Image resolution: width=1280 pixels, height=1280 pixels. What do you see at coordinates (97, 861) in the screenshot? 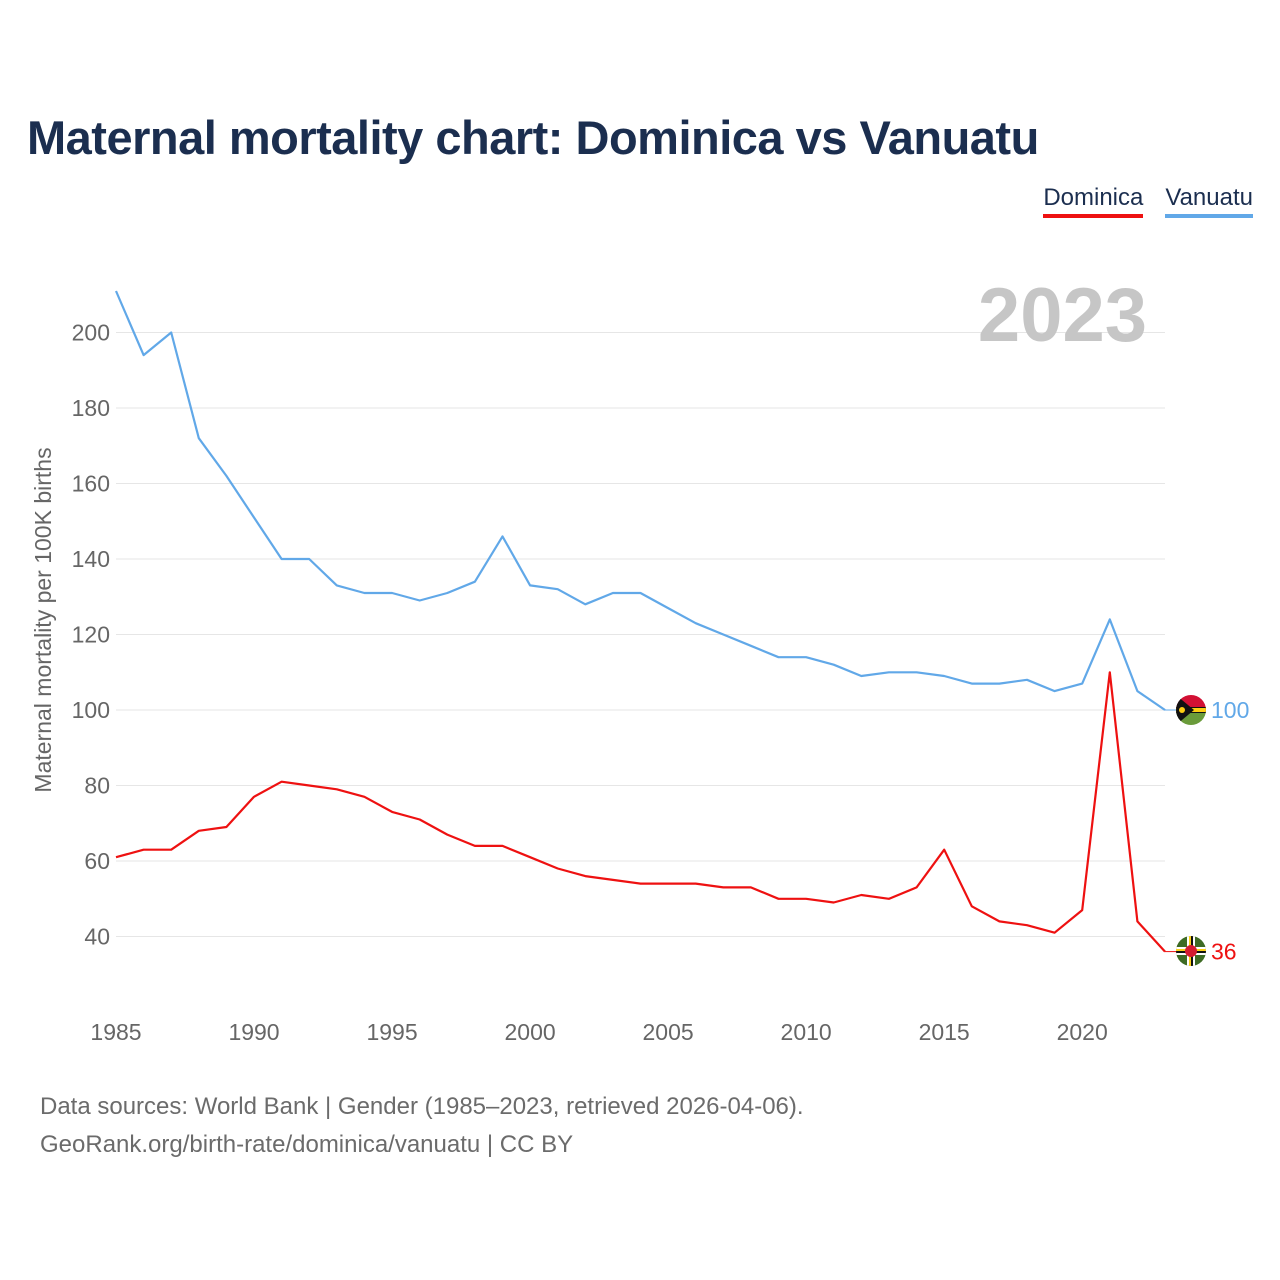
I see `y-tick-label: 60` at bounding box center [97, 861].